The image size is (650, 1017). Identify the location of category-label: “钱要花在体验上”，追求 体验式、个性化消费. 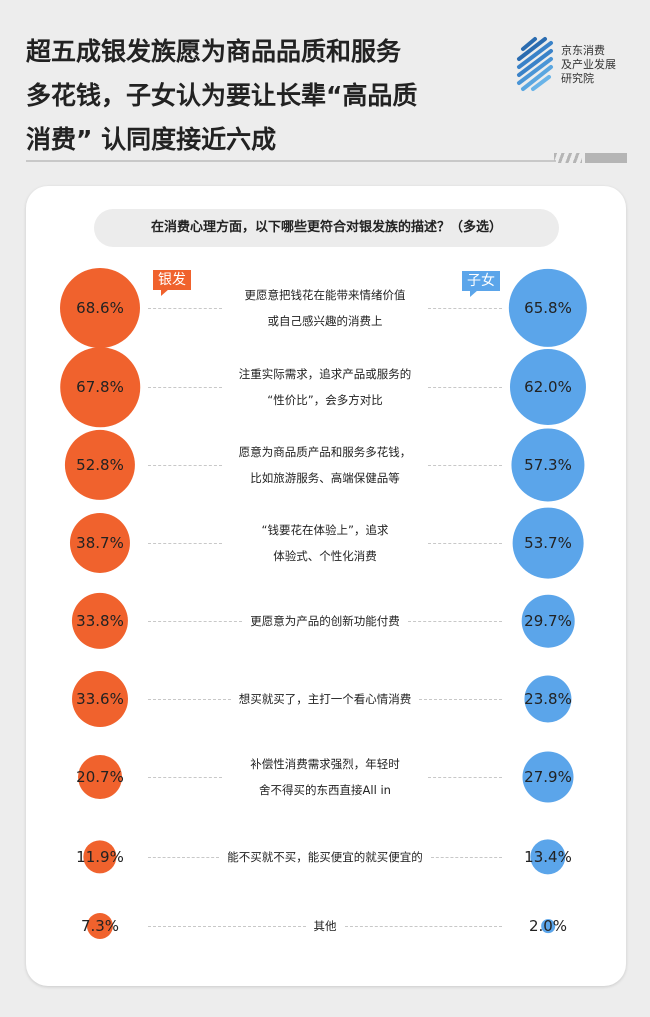
(325, 543).